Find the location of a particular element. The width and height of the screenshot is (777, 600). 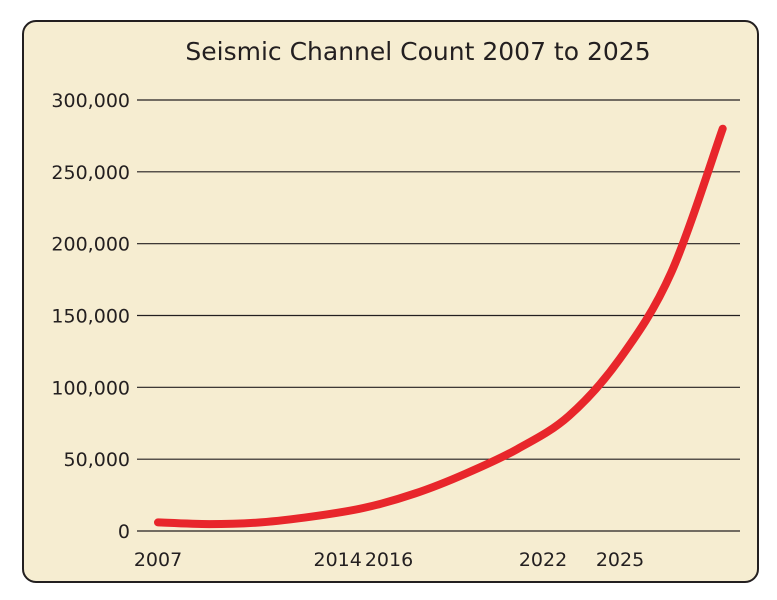

y-tick-label: 150,000 is located at coordinates (90, 317).